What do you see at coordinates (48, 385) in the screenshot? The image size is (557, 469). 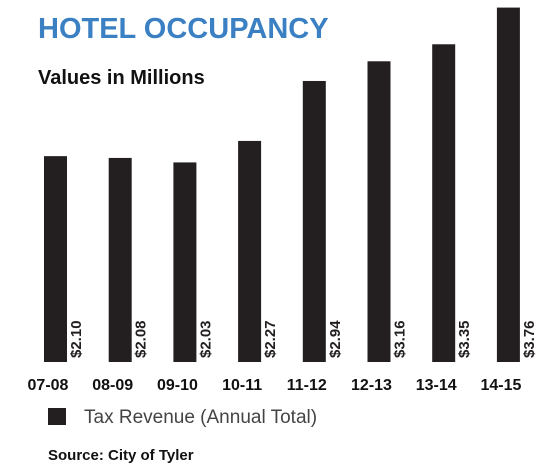 I see `x-tick-label: 07-08` at bounding box center [48, 385].